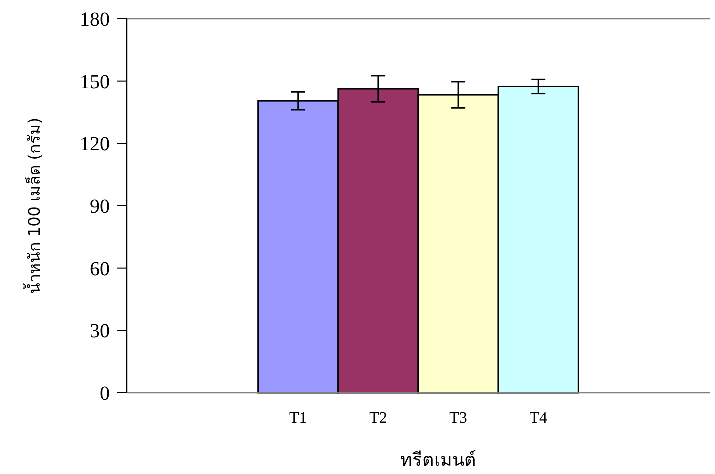 The height and width of the screenshot is (474, 715). I want to click on y-axis-title: น้ำหนัก 100 เมล็ด (กรัม), so click(33, 206).